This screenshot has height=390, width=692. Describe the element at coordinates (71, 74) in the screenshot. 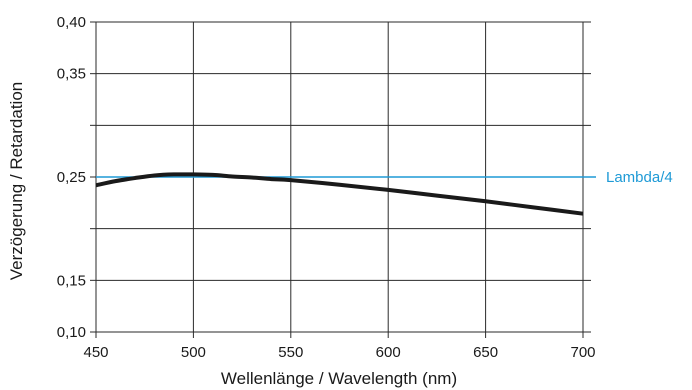

I see `y-tick-label: 0,35` at that location.